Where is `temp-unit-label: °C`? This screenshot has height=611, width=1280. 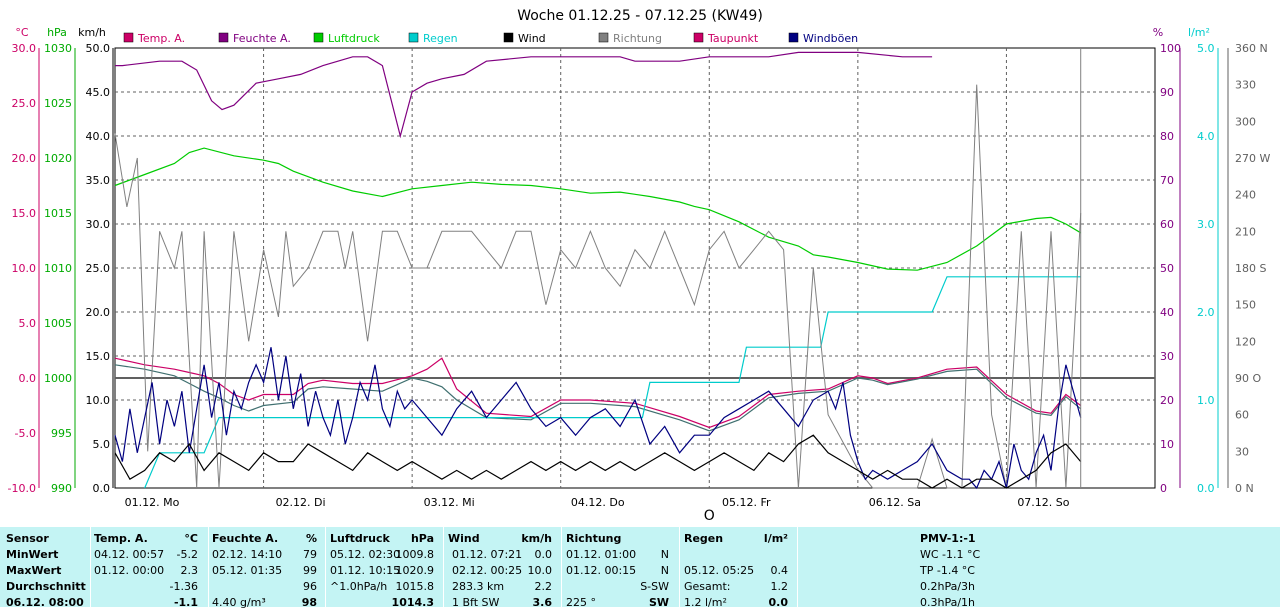
temp-unit-label: °C is located at coordinates (22, 32).